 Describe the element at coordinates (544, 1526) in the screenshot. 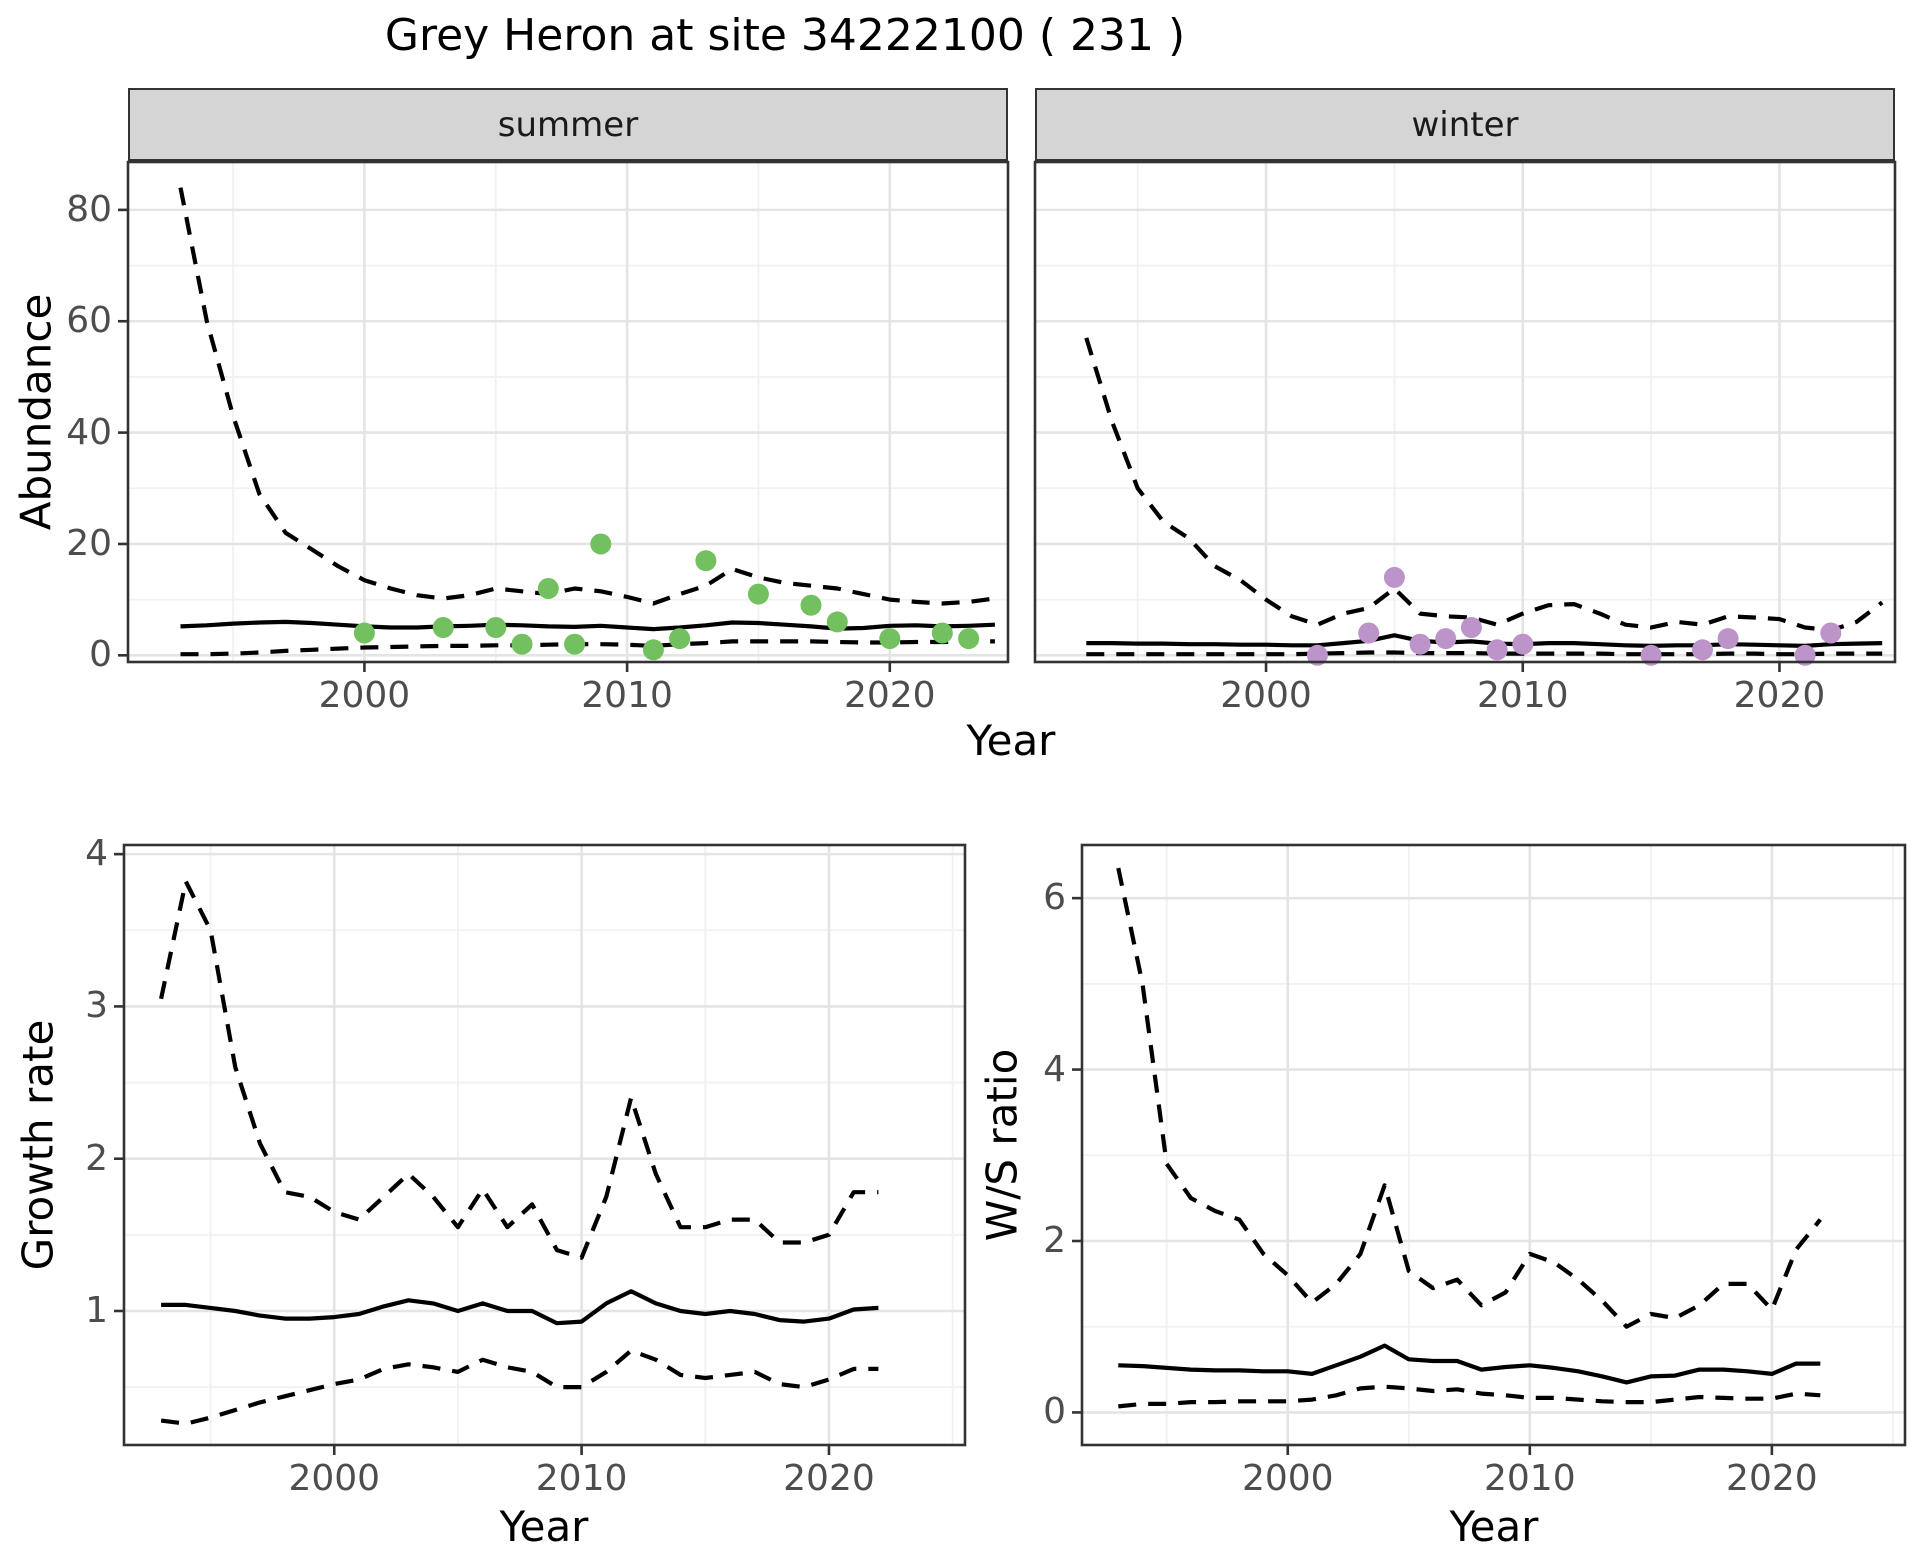

I see `x-axis-title-year-growth: Year` at that location.